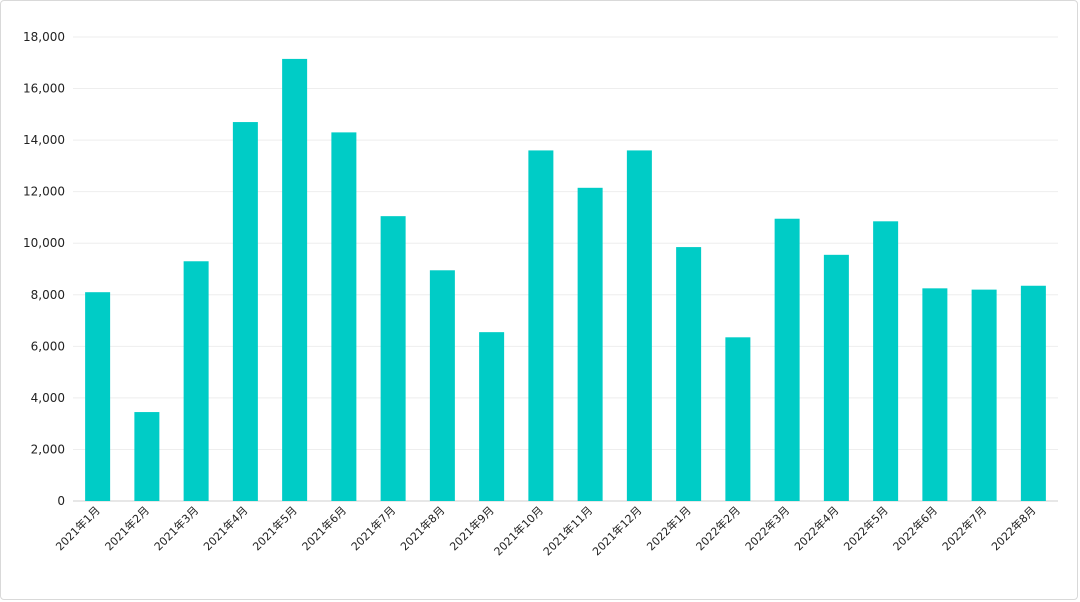  I want to click on x-tick-label: 2021年5月, so click(275, 528).